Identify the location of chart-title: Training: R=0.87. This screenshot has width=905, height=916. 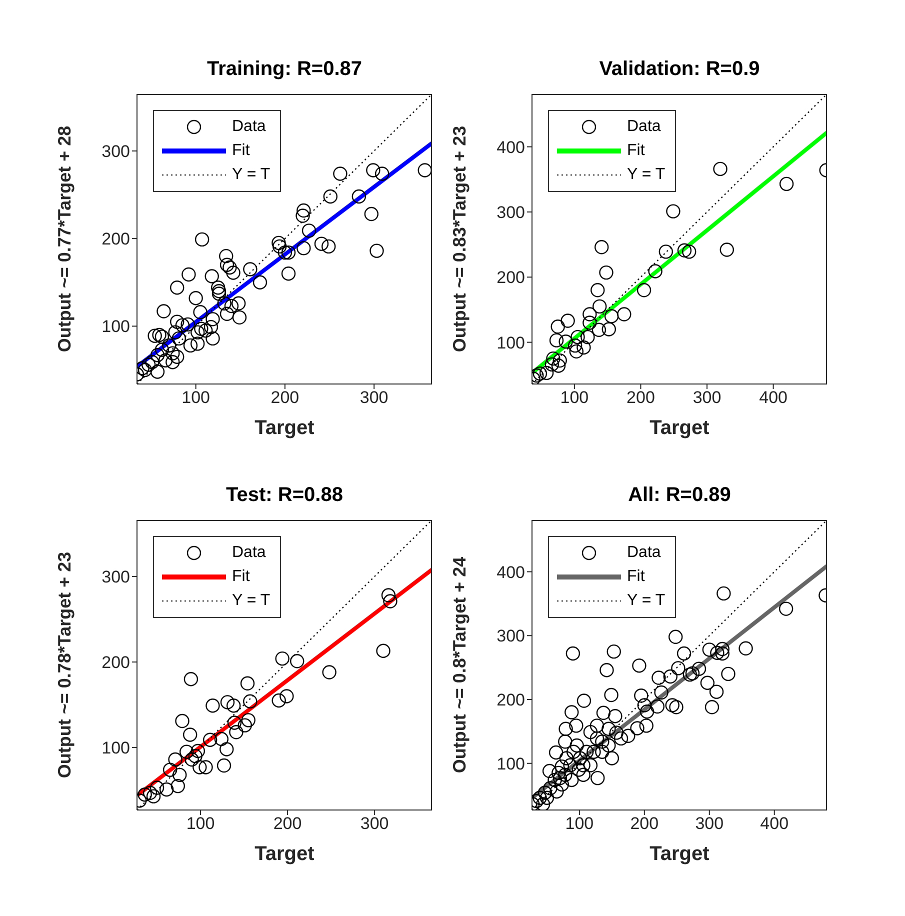
(285, 69).